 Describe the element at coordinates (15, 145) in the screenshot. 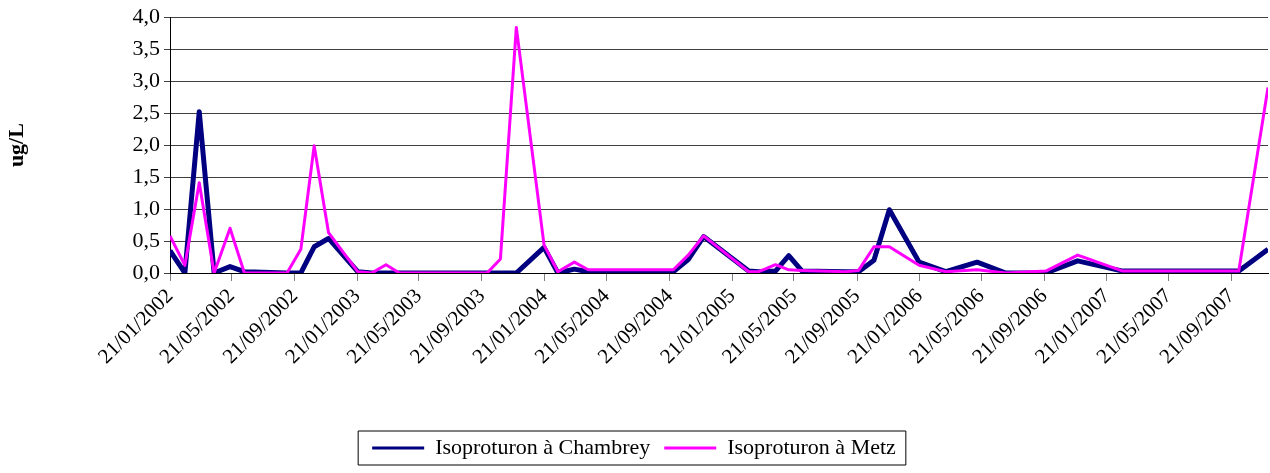

I see `y-axis-title: ug/L` at that location.